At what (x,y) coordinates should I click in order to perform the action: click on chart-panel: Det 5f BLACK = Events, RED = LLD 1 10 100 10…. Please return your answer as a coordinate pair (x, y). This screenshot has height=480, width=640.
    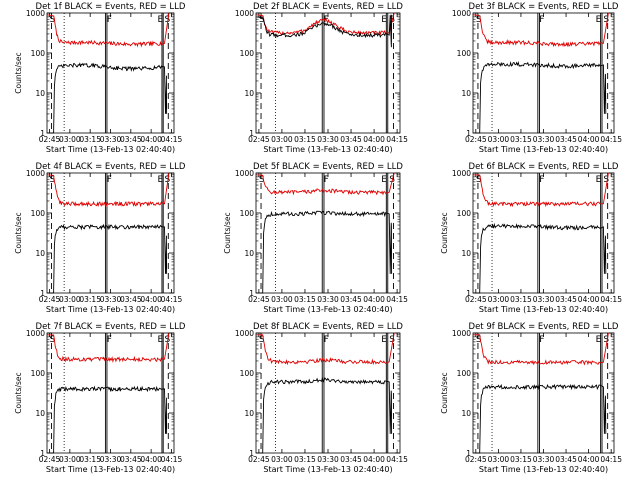
    Looking at the image, I should click on (315, 238).